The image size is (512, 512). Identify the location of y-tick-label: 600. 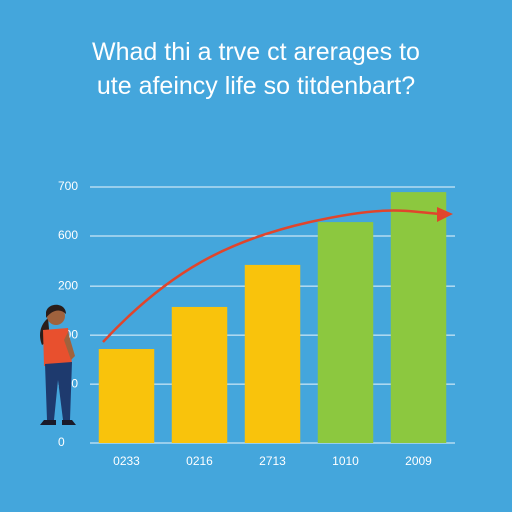
(68, 235).